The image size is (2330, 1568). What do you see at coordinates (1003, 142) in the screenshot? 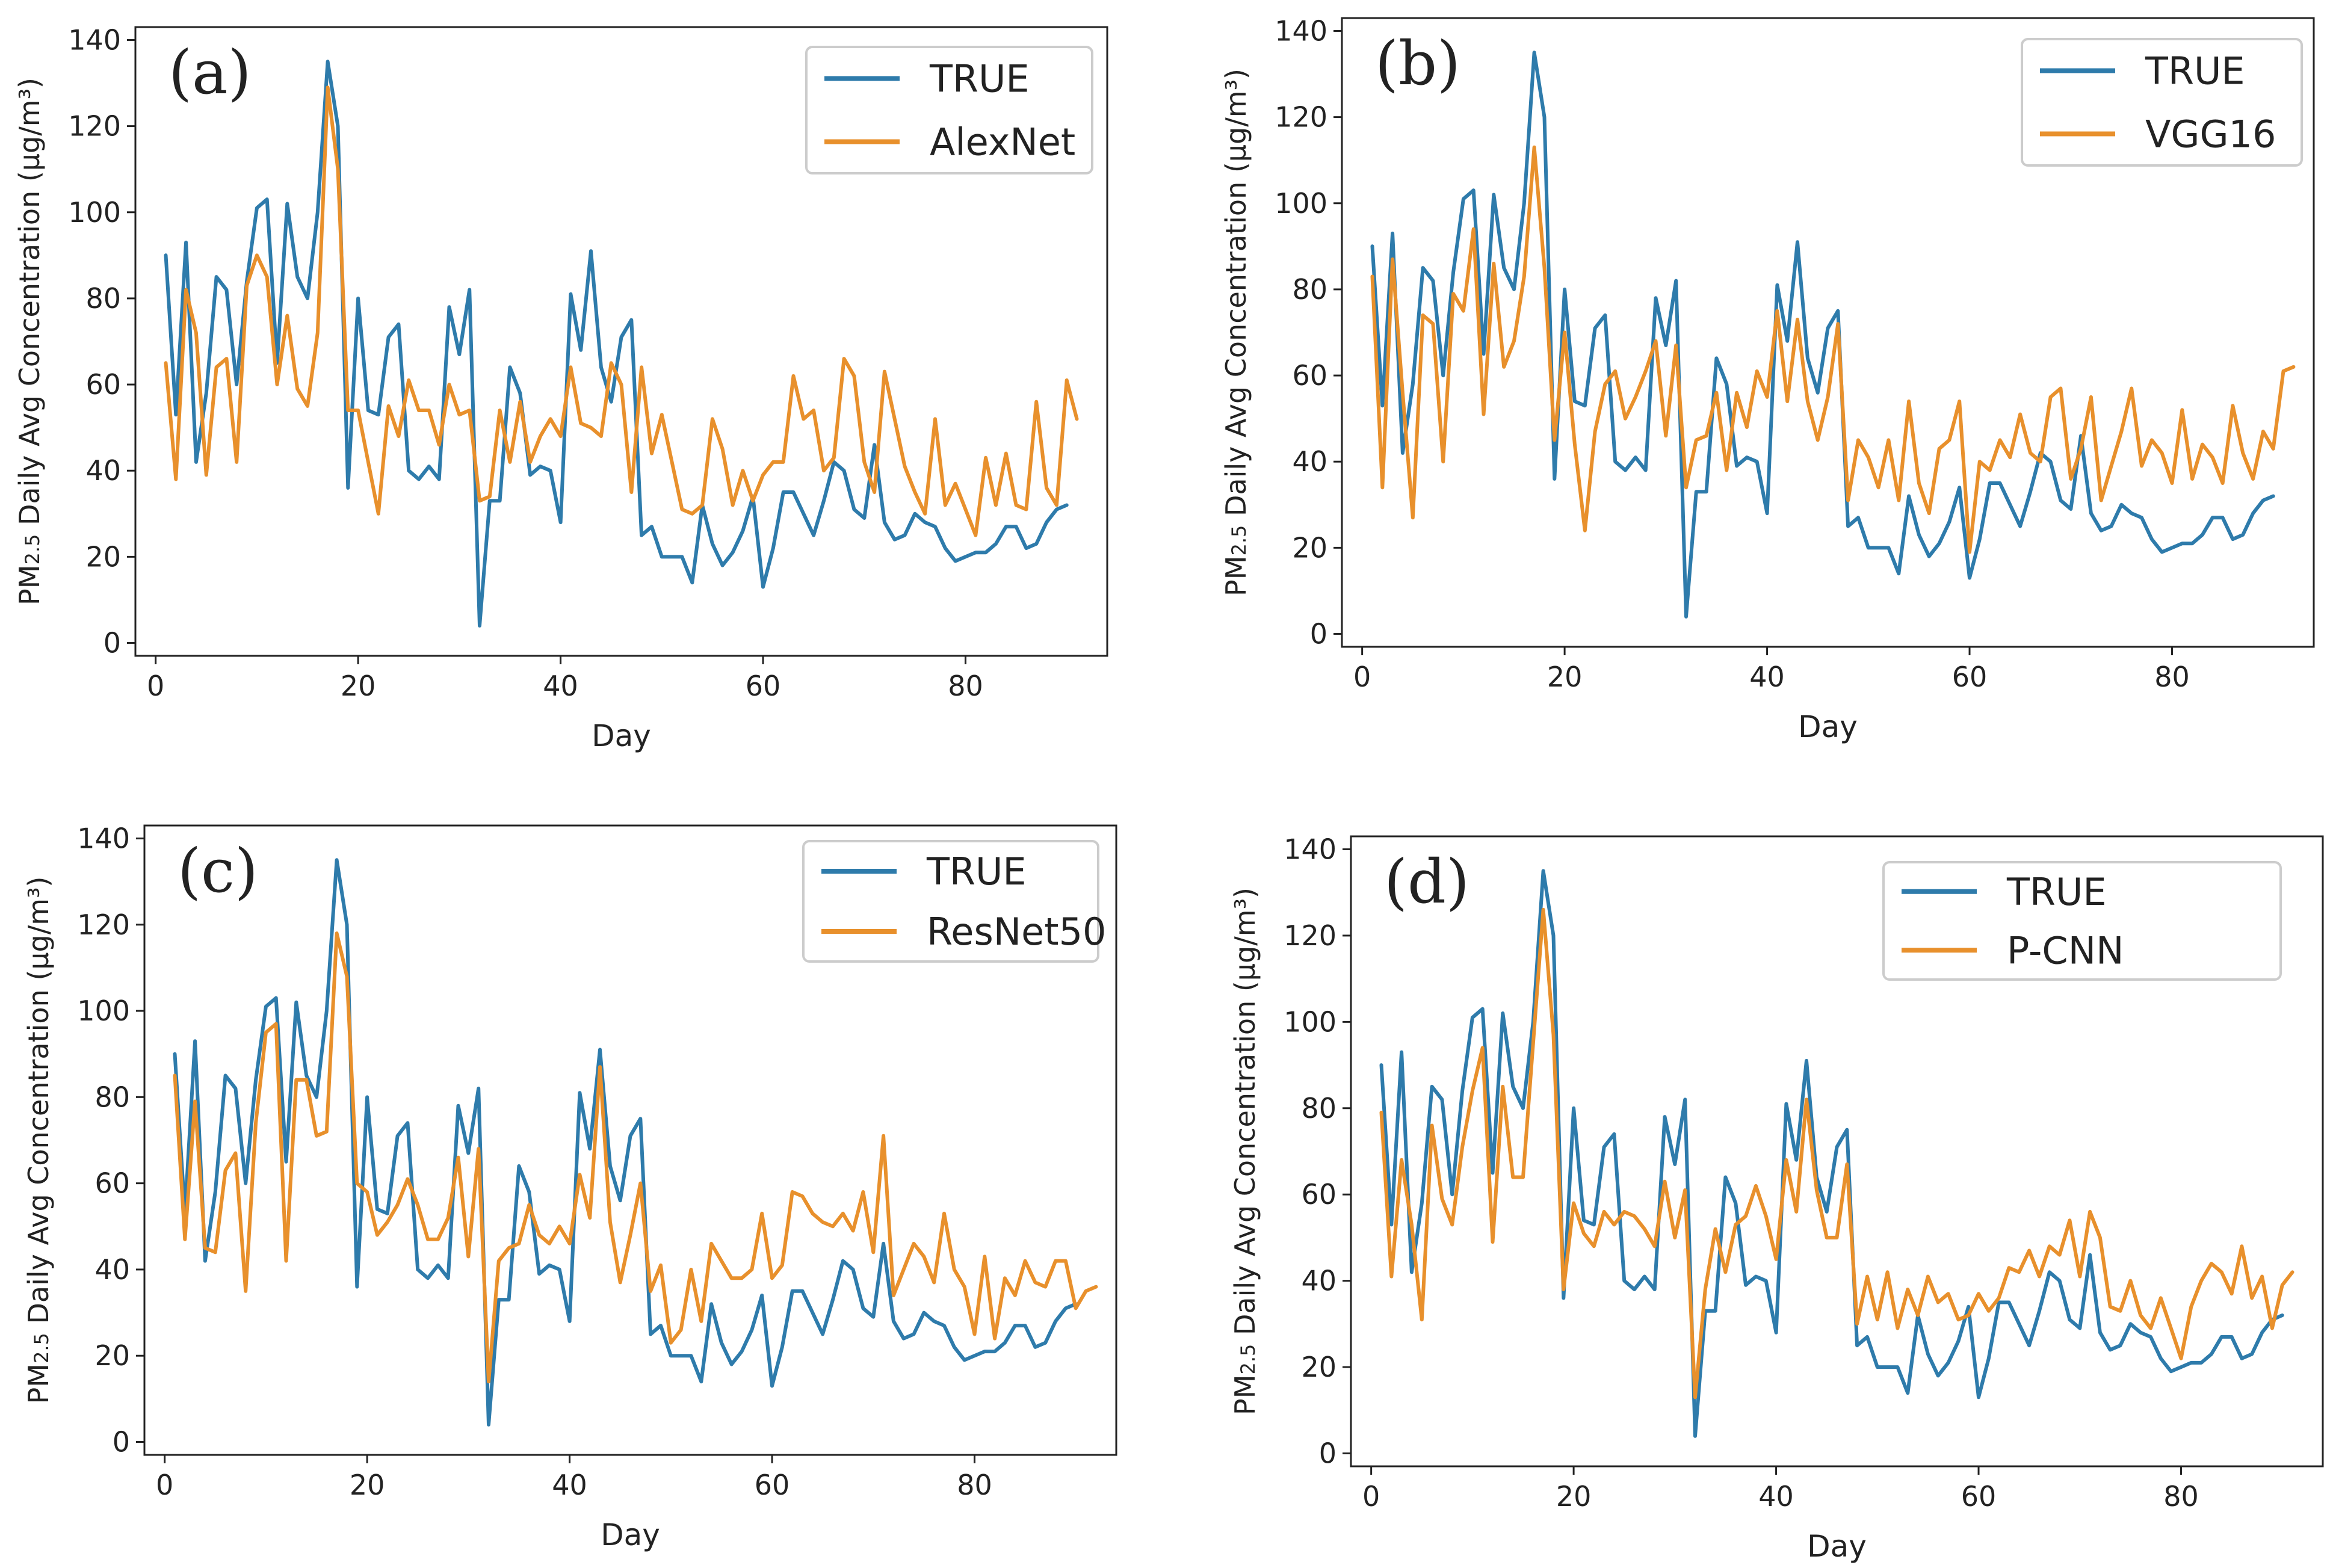
I see `legend-label-alexnet: AlexNet` at bounding box center [1003, 142].